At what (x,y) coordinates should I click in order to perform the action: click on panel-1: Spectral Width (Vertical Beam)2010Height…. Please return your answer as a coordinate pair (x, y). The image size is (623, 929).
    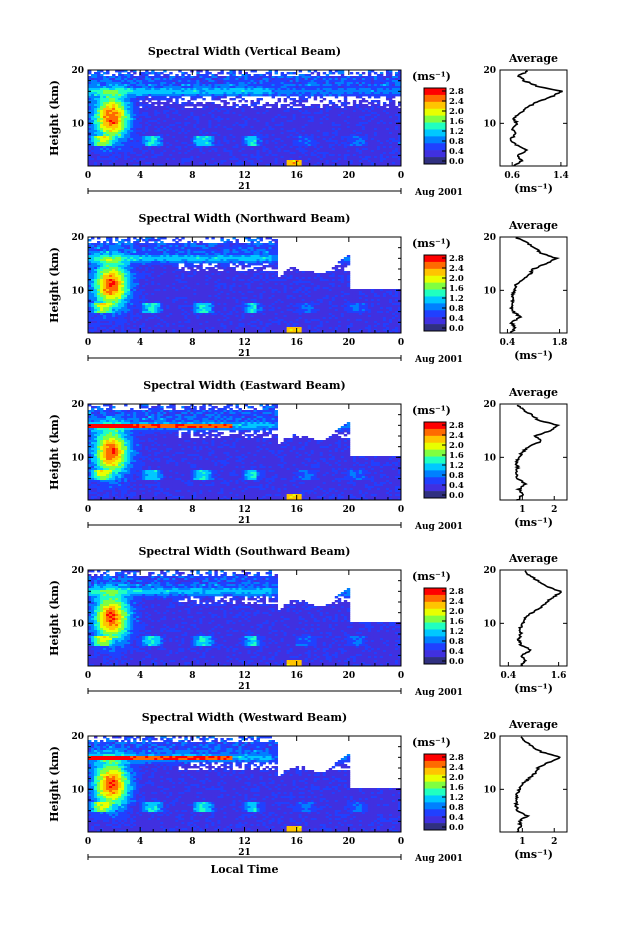
    Looking at the image, I should click on (308, 121).